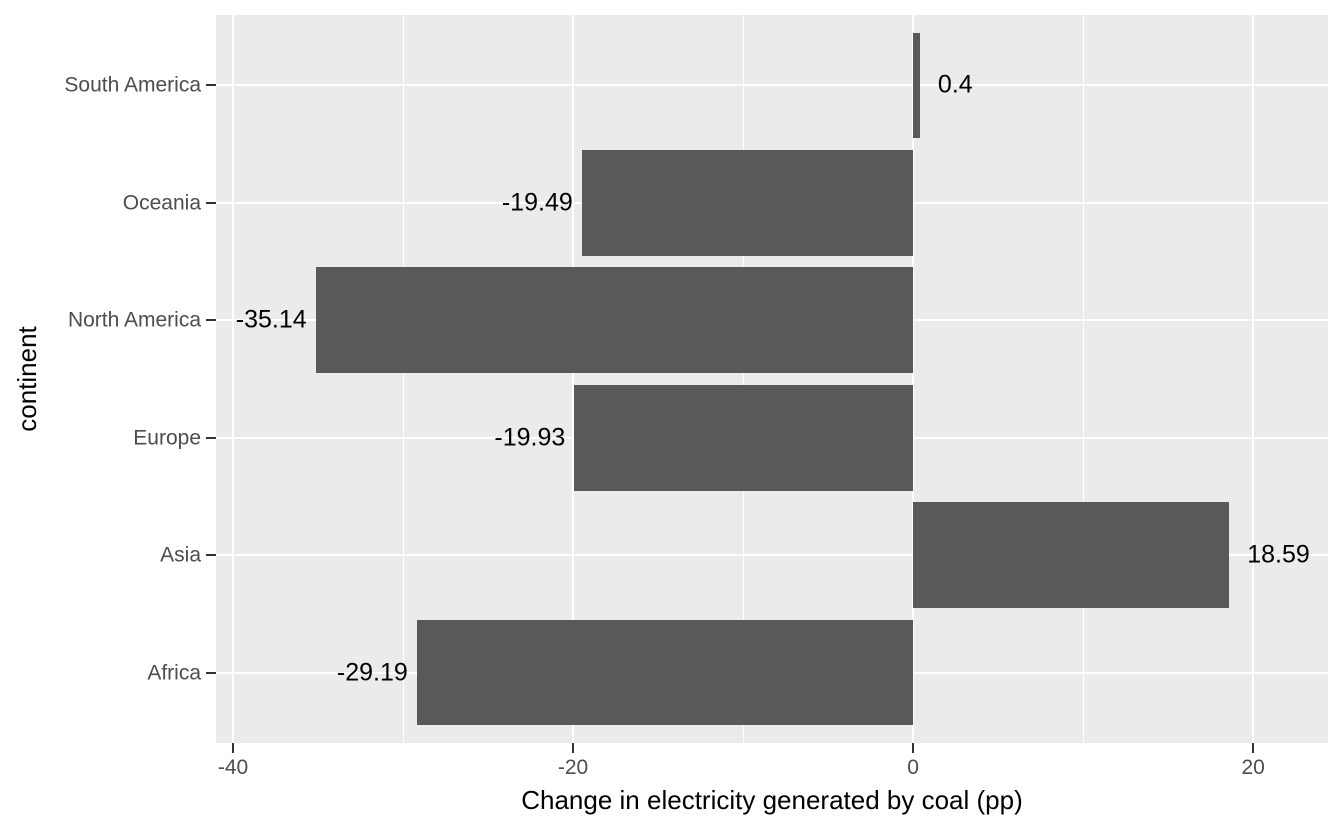  Describe the element at coordinates (747, 203) in the screenshot. I see `bar-oceania` at that location.